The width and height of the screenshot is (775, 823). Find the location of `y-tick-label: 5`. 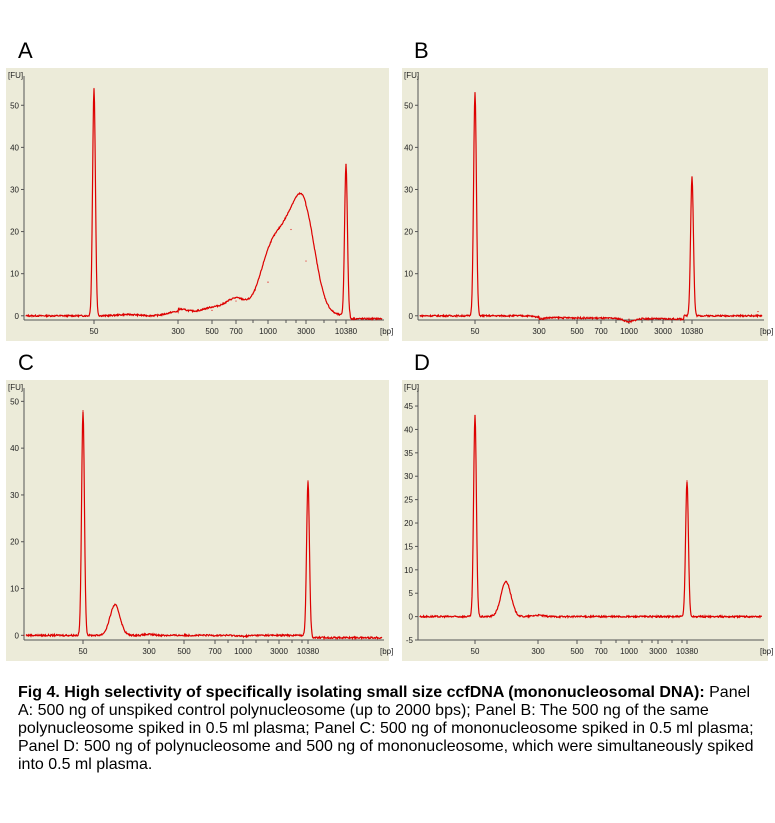

y-tick-label: 5 is located at coordinates (411, 593).